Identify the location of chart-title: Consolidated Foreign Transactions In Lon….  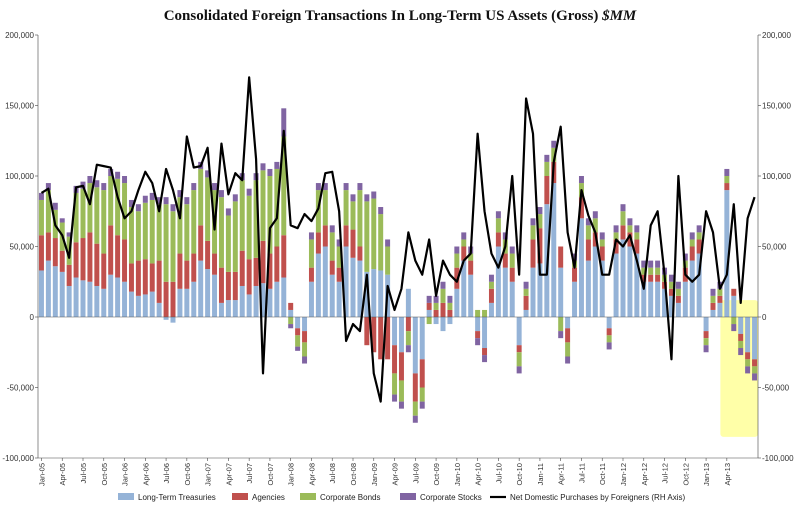
(400, 16).